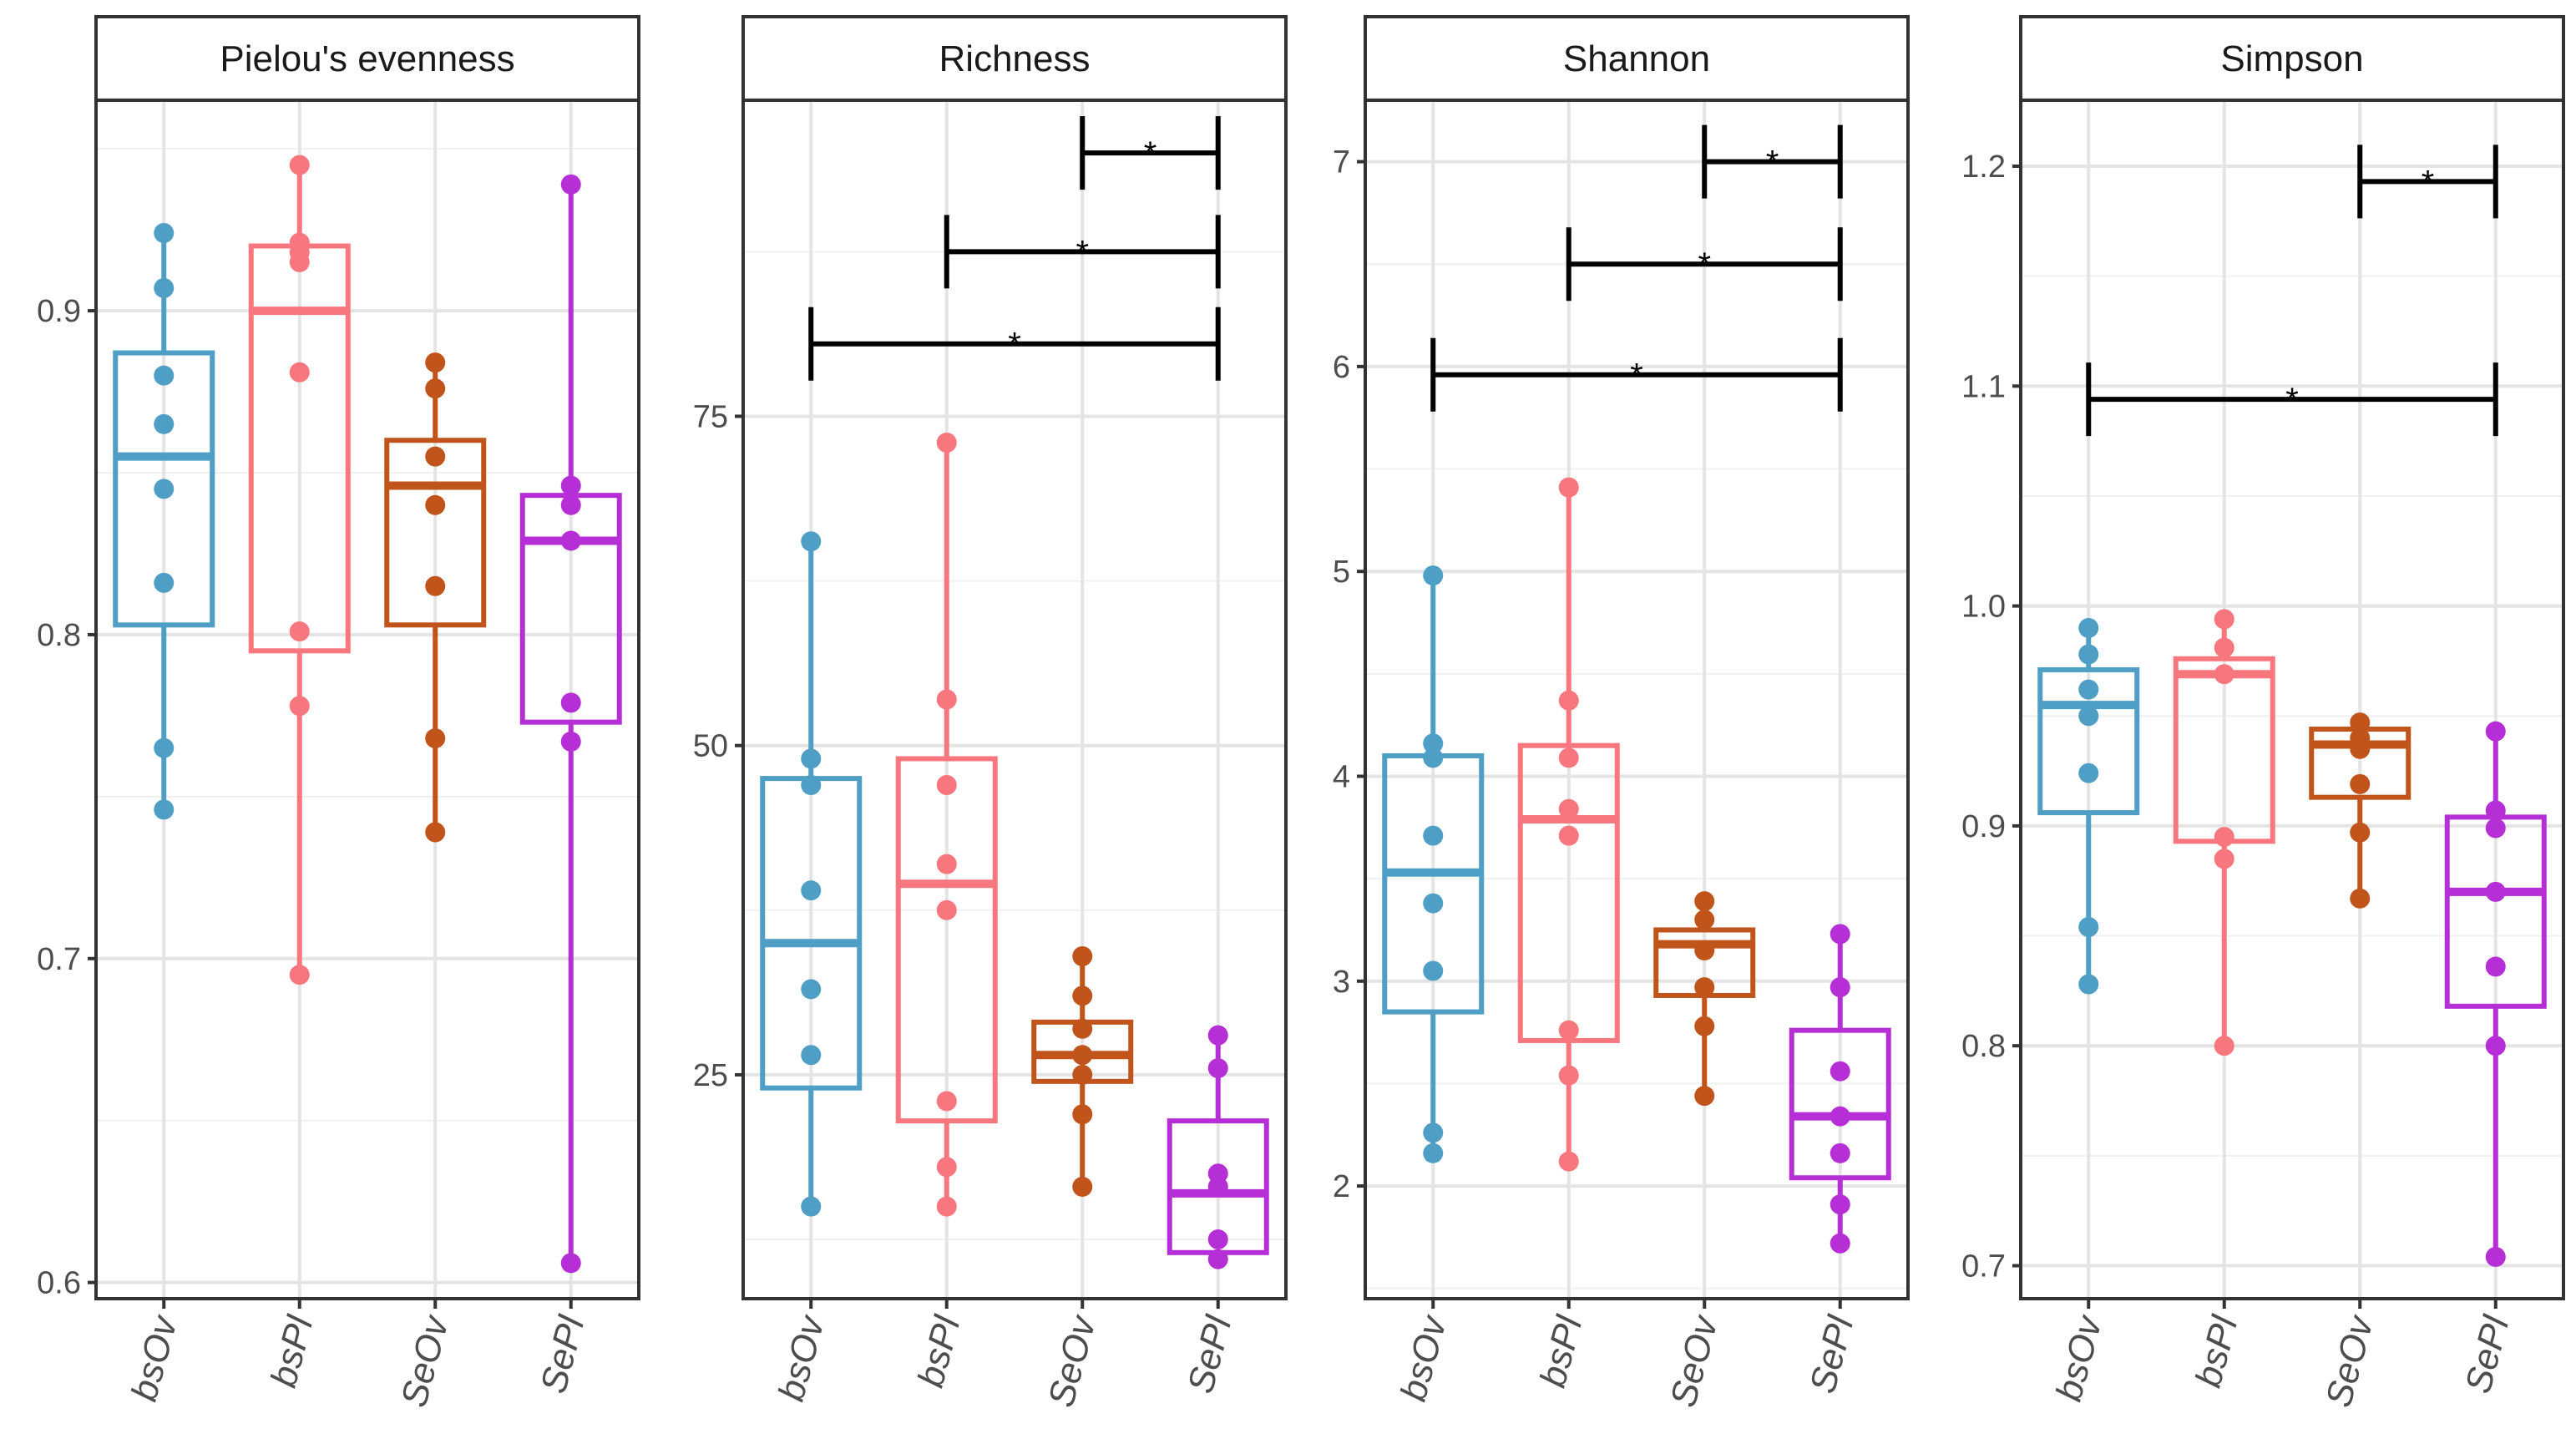  I want to click on y-tick-label: 25, so click(710, 1076).